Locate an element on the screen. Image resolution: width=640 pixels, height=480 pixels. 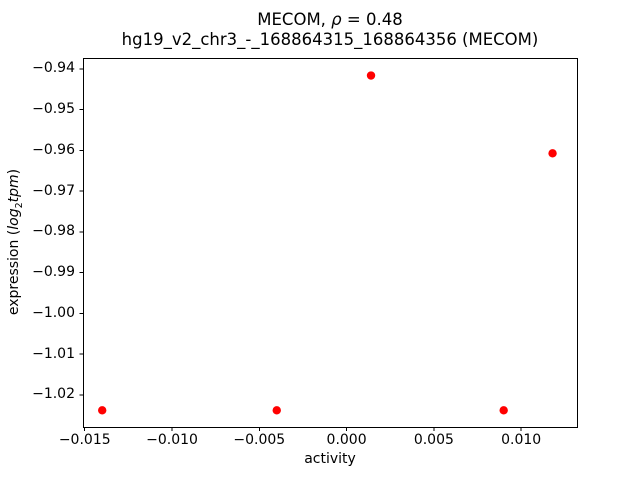
title-gene: MECOM, is located at coordinates (294, 19).